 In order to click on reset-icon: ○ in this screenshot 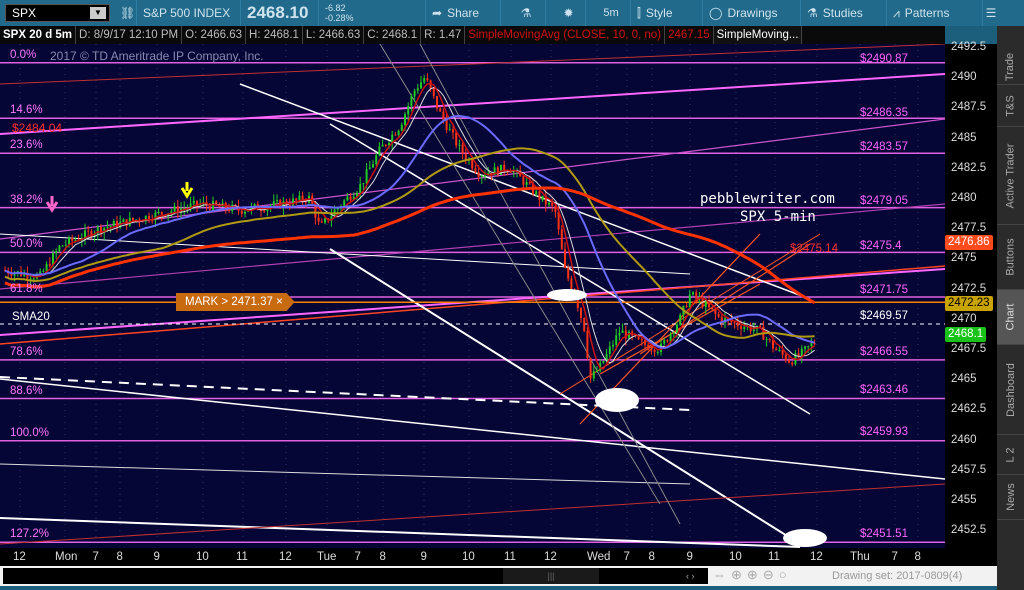, I will do `click(785, 574)`.